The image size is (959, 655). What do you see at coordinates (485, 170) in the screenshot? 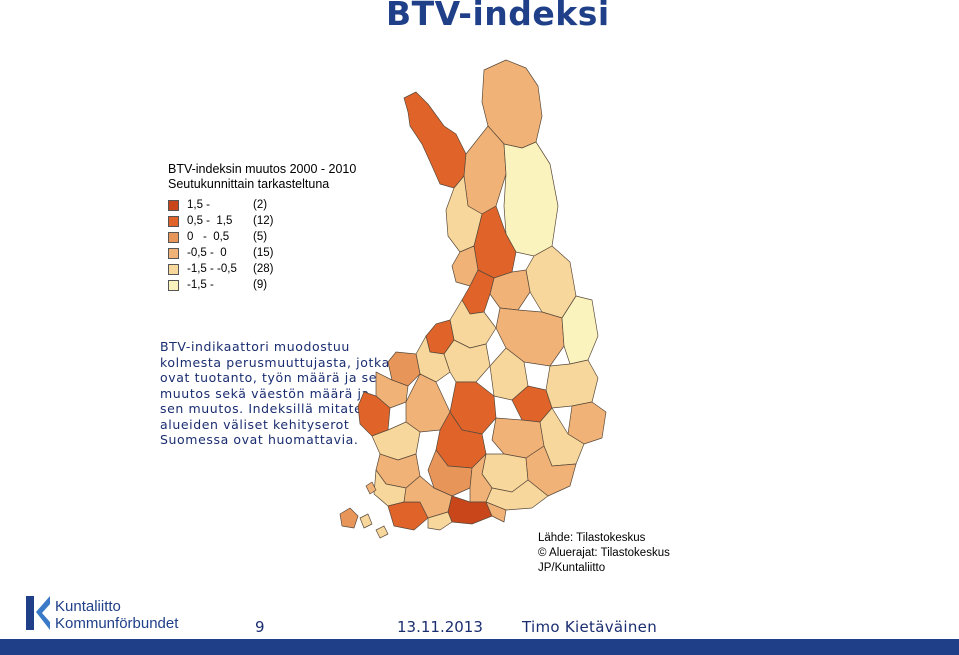
I see `region-tunturi-lappi` at bounding box center [485, 170].